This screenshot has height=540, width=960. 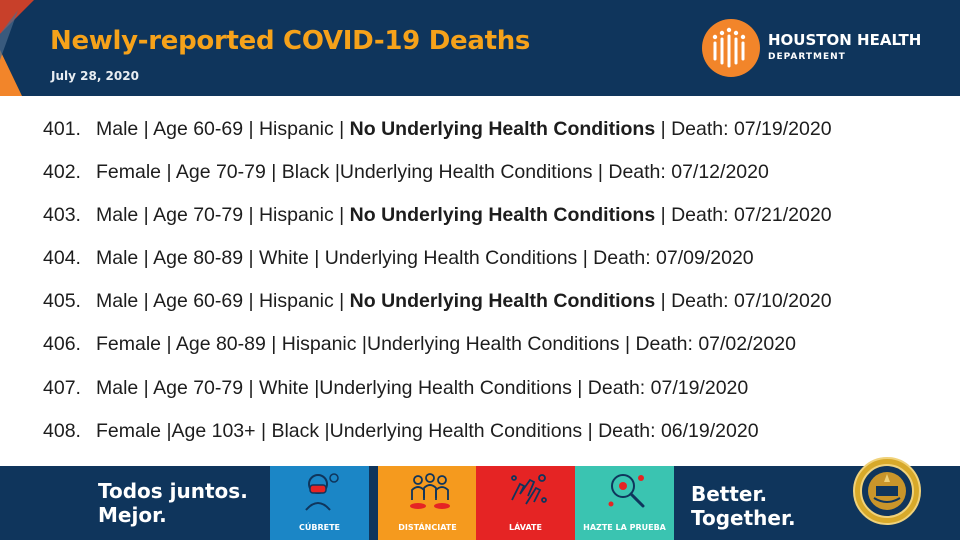 What do you see at coordinates (807, 57) in the screenshot?
I see `logo-text-secondary: DEPARTMENT` at bounding box center [807, 57].